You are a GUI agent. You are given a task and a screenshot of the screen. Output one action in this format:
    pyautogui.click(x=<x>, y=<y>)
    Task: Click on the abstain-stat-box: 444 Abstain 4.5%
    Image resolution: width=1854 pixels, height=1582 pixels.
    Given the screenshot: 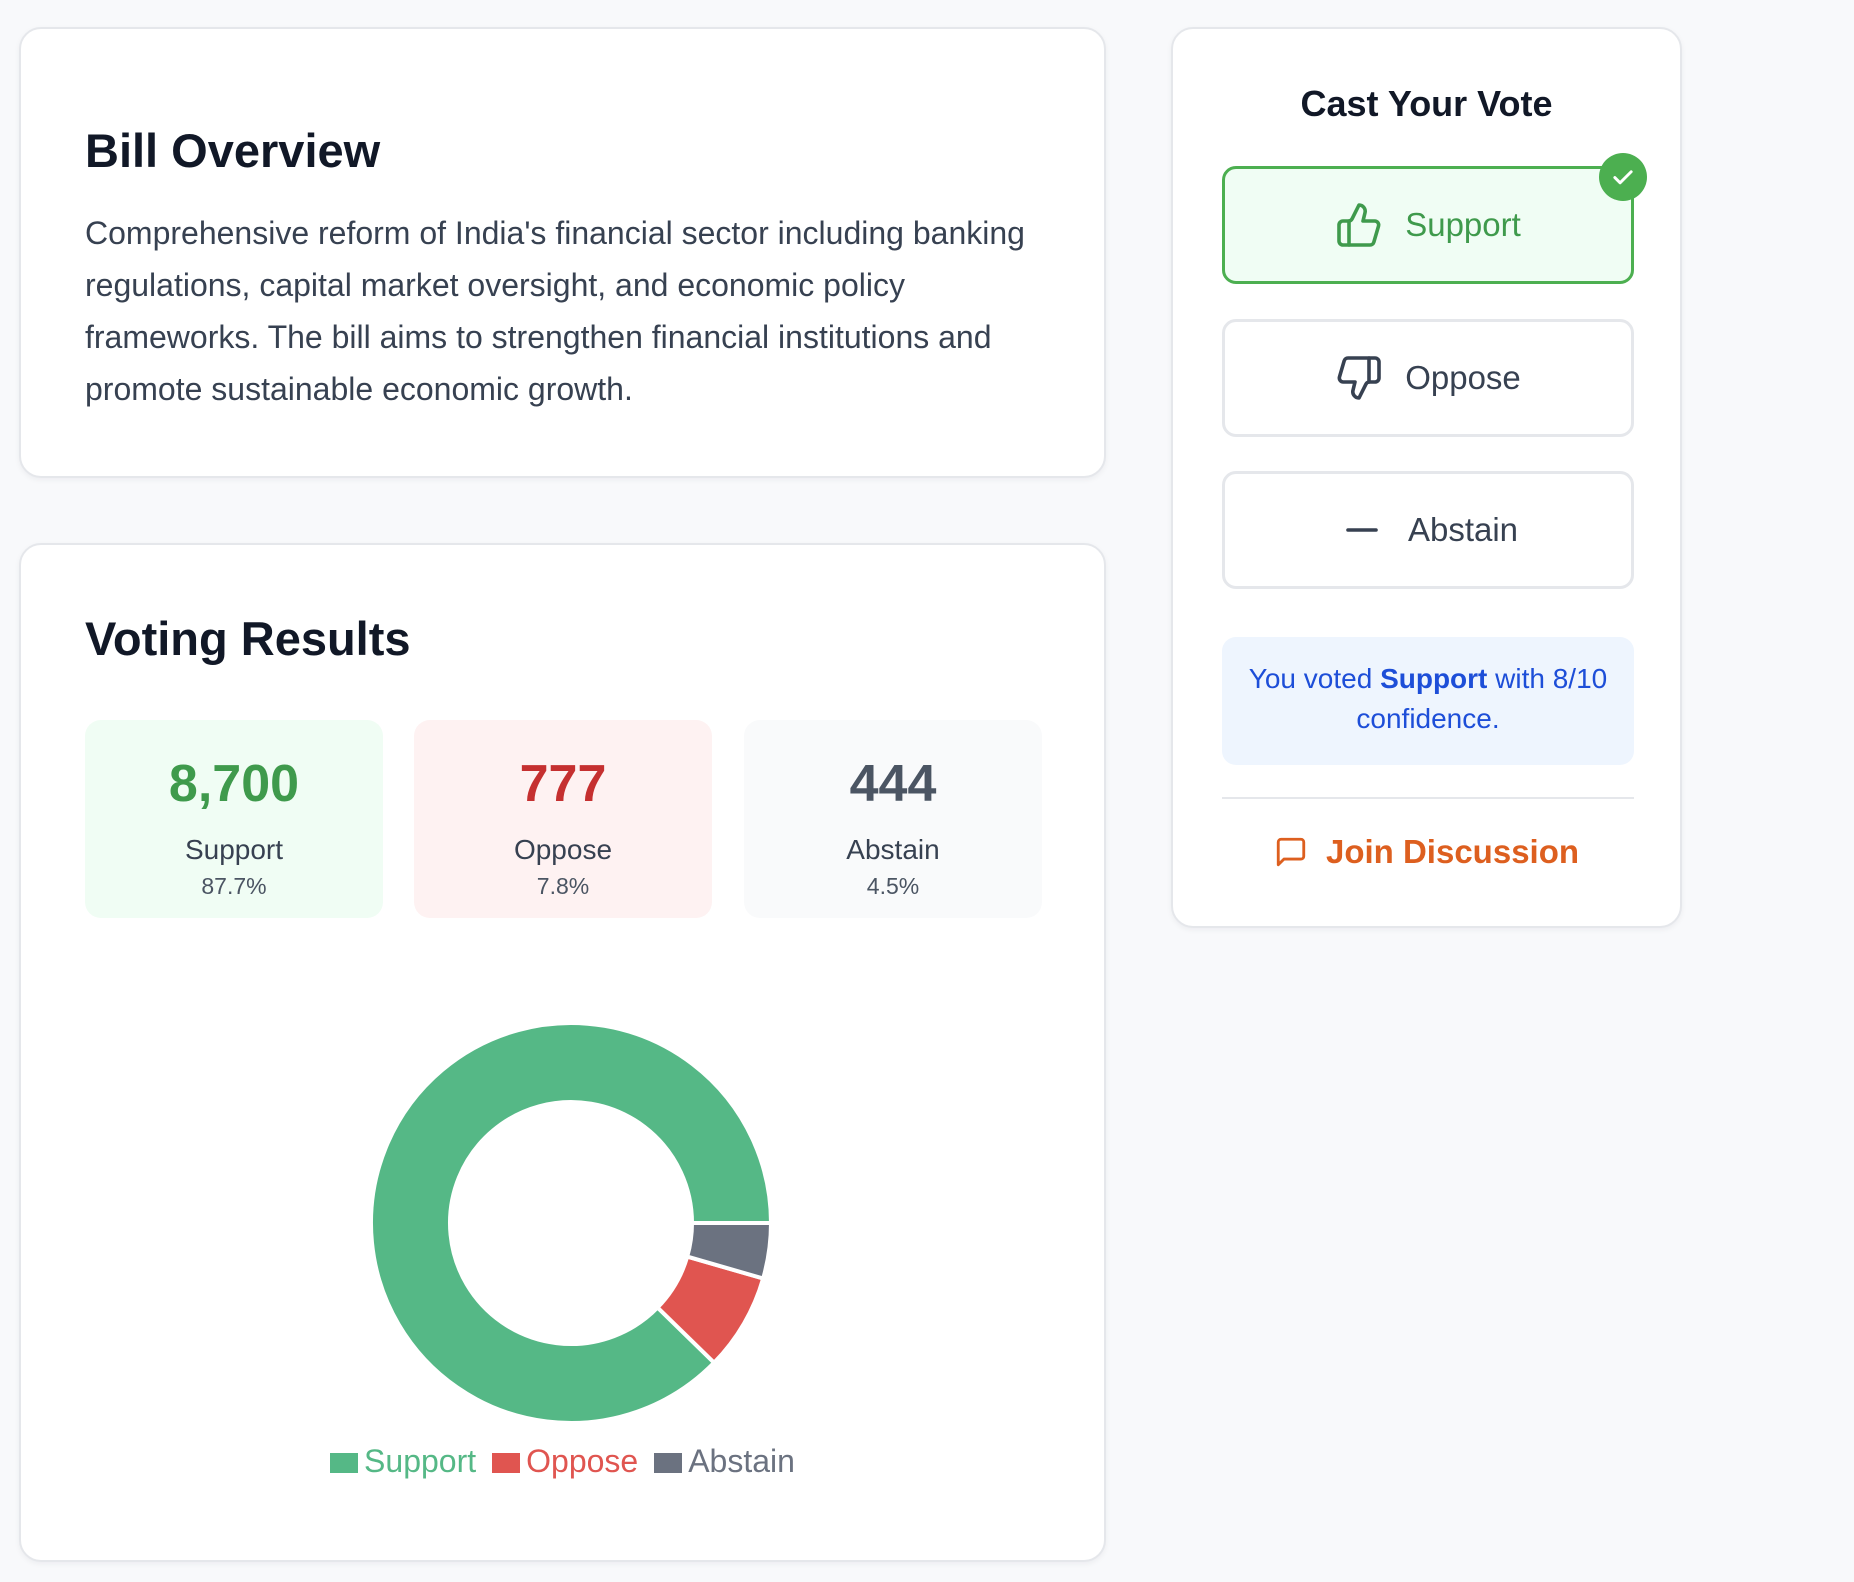 What is the action you would take?
    pyautogui.click(x=893, y=819)
    